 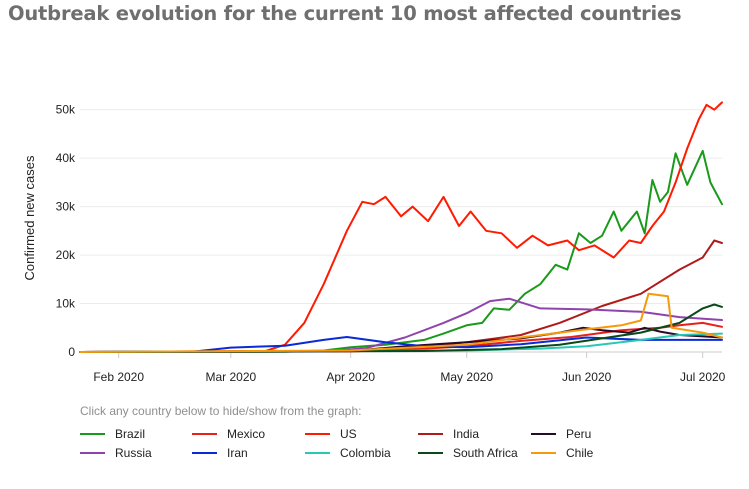 What do you see at coordinates (485, 453) in the screenshot?
I see `legend-label: South Africa` at bounding box center [485, 453].